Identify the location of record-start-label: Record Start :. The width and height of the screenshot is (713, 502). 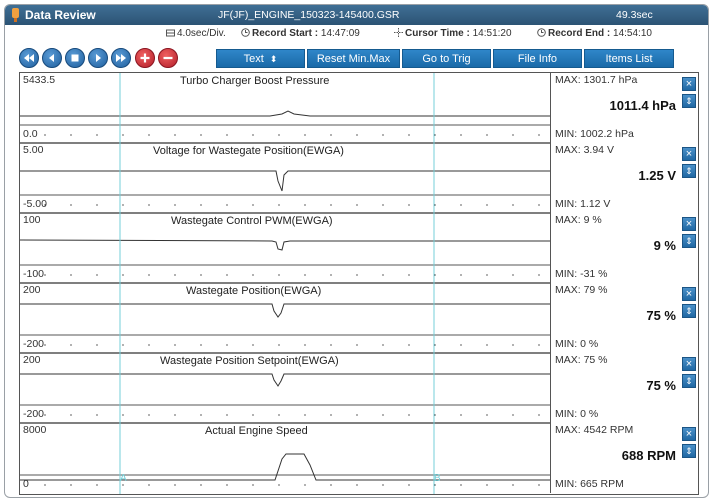
(285, 33).